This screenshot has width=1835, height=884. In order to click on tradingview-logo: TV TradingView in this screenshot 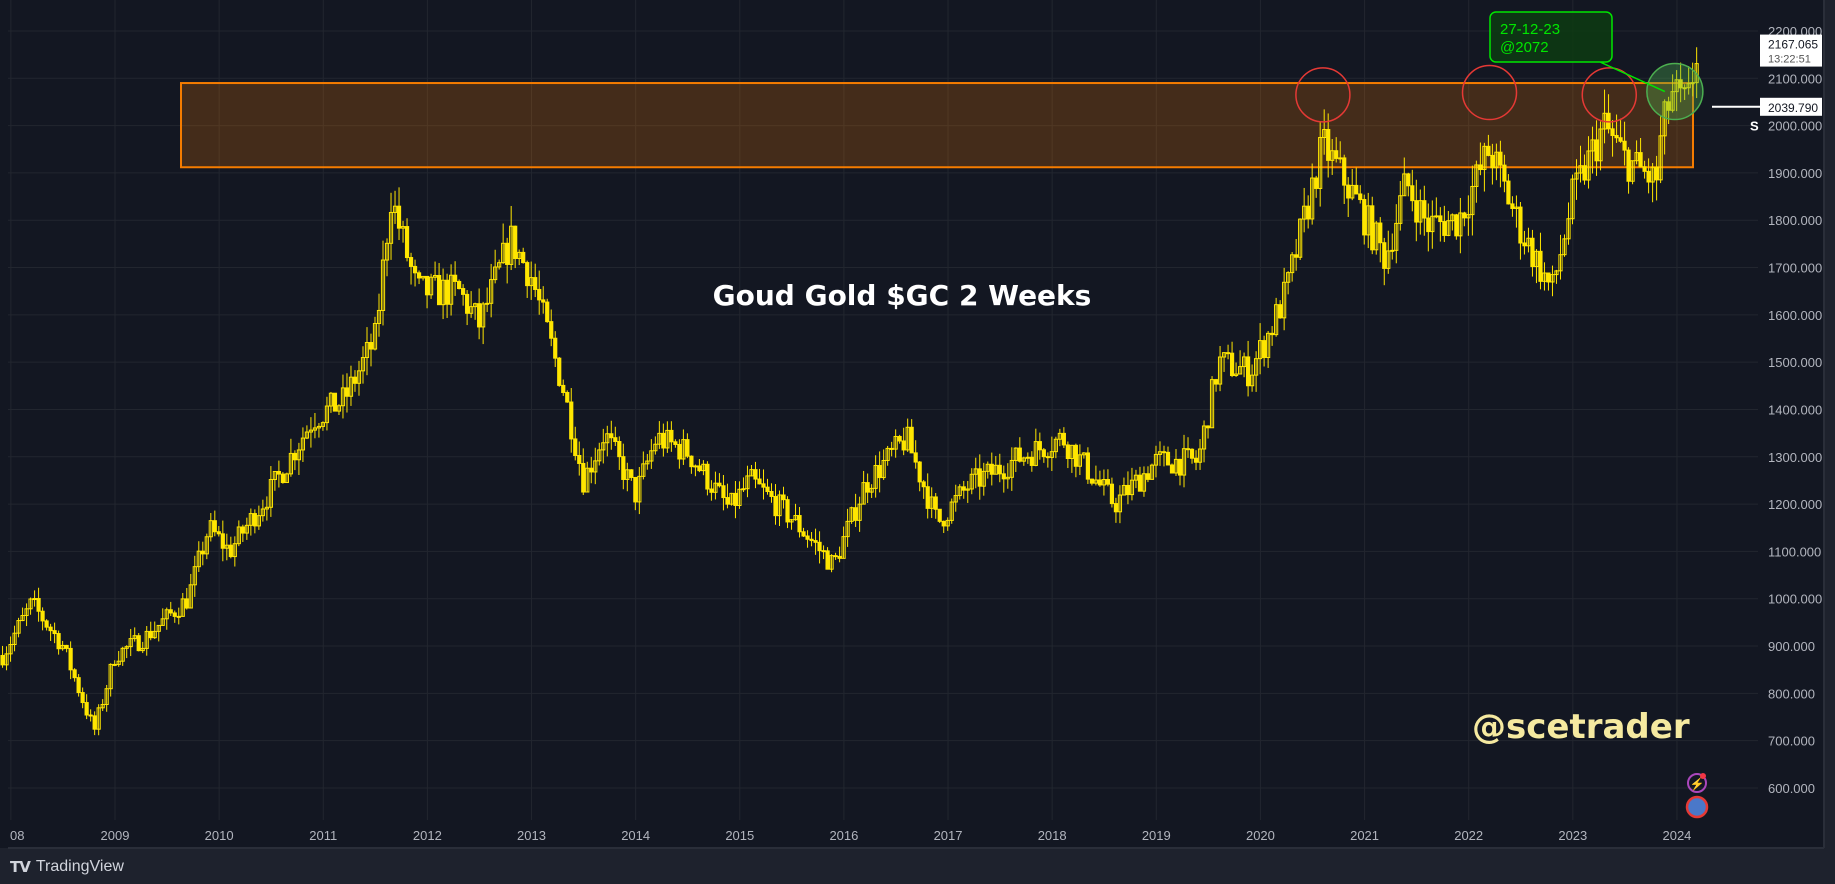, I will do `click(67, 867)`.